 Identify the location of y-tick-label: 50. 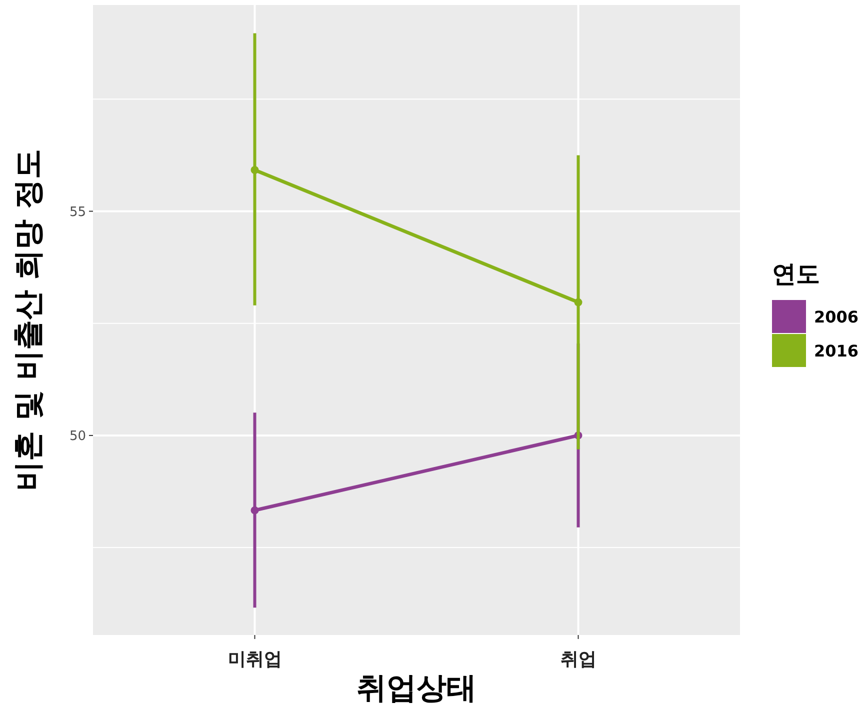
(77, 436).